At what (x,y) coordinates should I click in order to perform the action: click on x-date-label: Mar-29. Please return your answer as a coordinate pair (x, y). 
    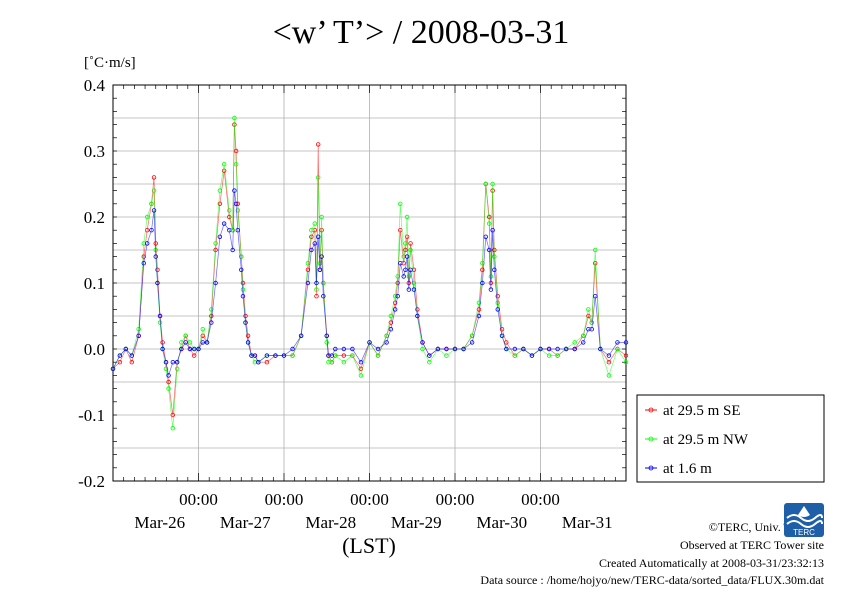
    Looking at the image, I should click on (416, 522).